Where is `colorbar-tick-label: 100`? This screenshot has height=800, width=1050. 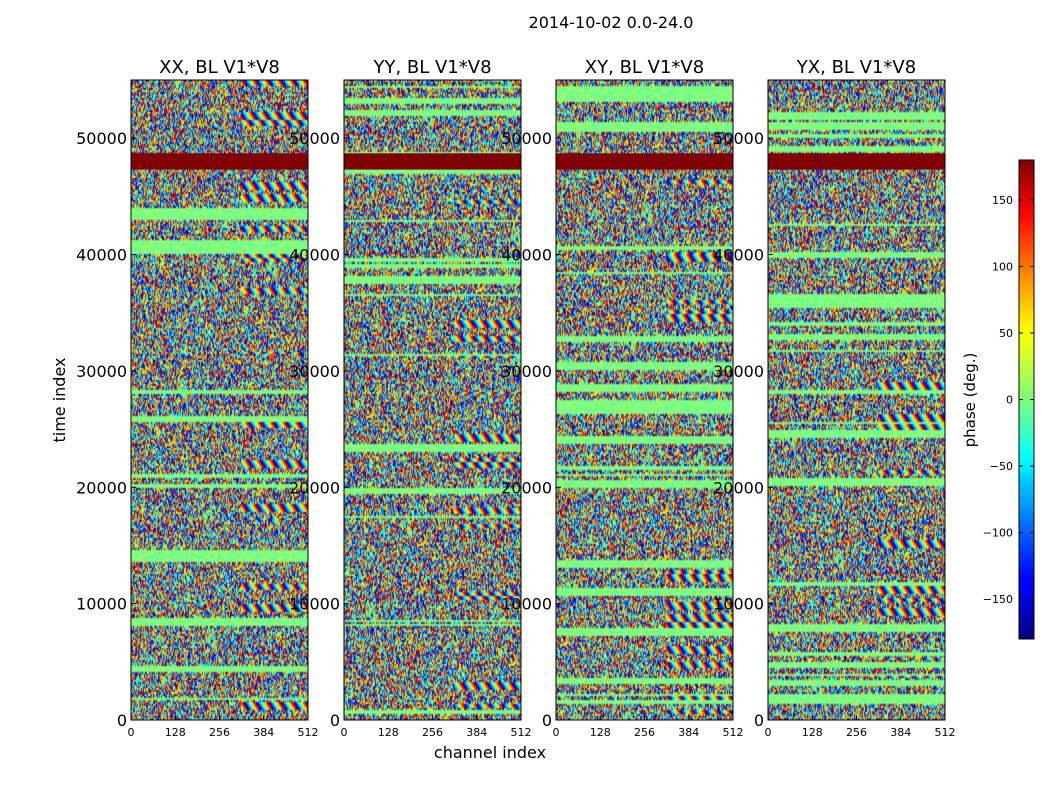
colorbar-tick-label: 100 is located at coordinates (1002, 266).